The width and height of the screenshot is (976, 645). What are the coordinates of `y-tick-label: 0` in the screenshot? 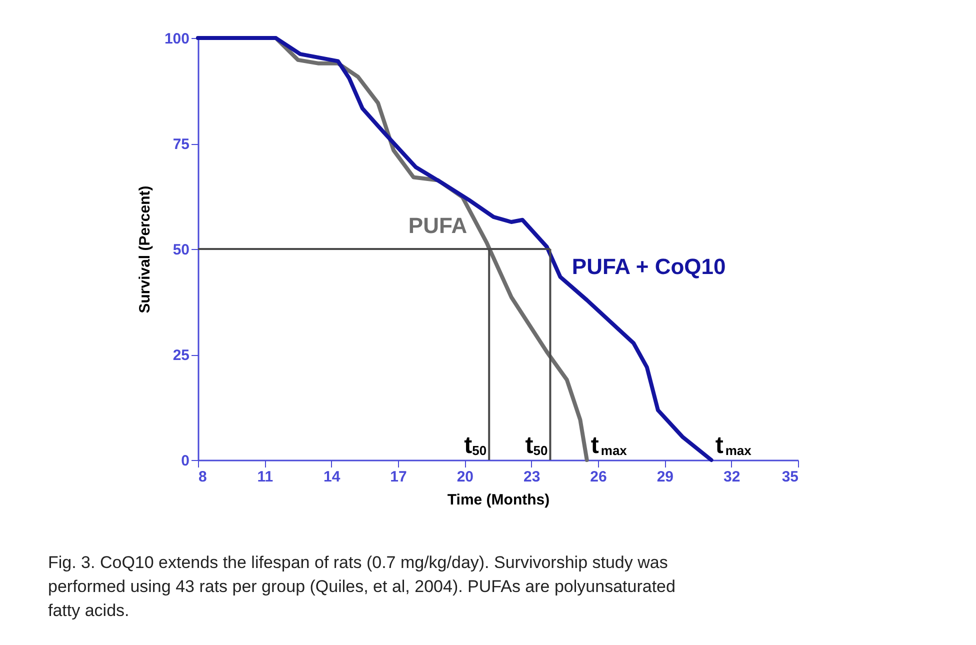 It's located at (185, 461).